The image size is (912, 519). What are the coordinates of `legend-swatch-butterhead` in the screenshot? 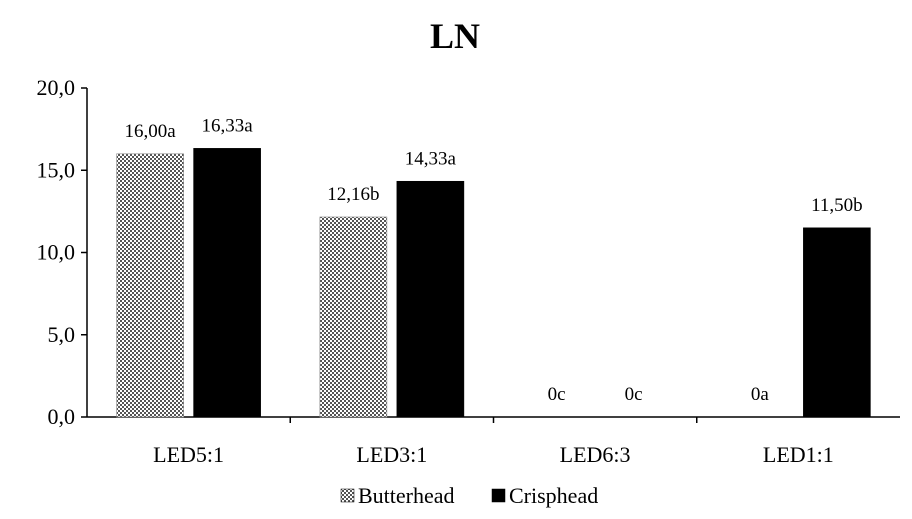 It's located at (347, 495).